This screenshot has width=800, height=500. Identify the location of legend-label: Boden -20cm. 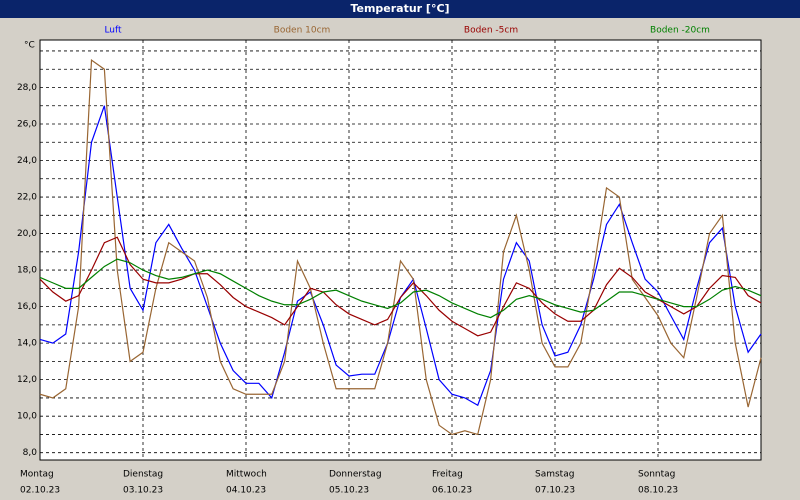
(680, 31).